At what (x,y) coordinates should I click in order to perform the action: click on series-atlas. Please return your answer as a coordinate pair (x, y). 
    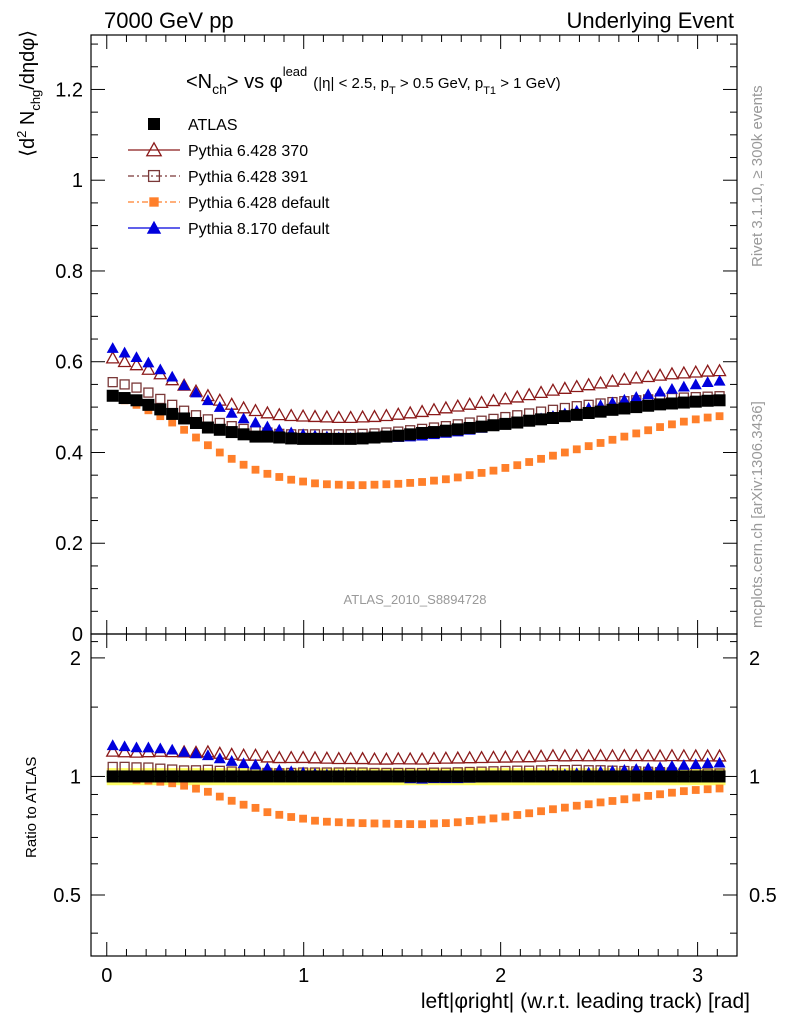
    Looking at the image, I should click on (416, 417).